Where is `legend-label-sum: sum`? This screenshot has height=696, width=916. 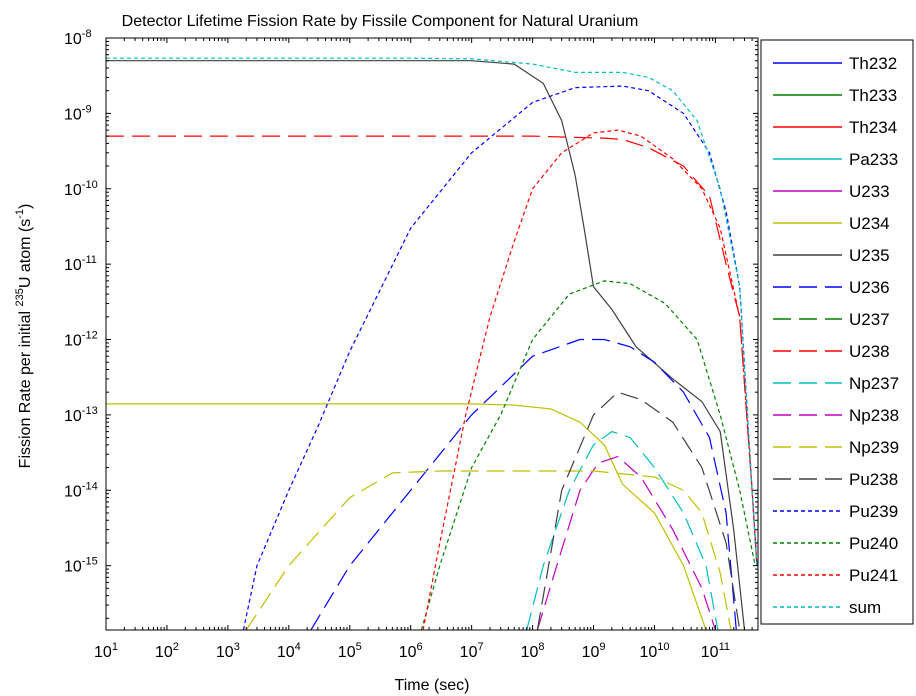
legend-label-sum: sum is located at coordinates (865, 607).